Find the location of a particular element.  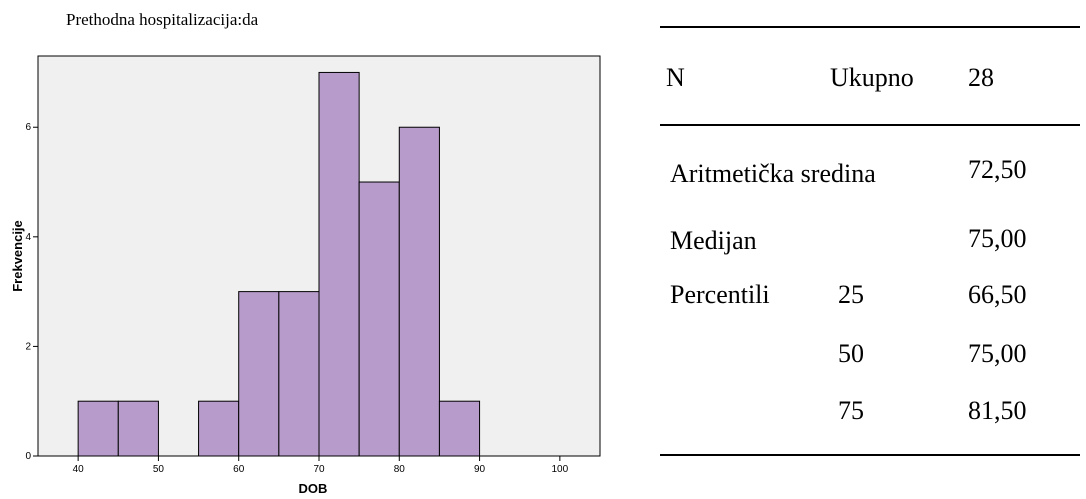

percentiles-label: Percentili is located at coordinates (720, 294).